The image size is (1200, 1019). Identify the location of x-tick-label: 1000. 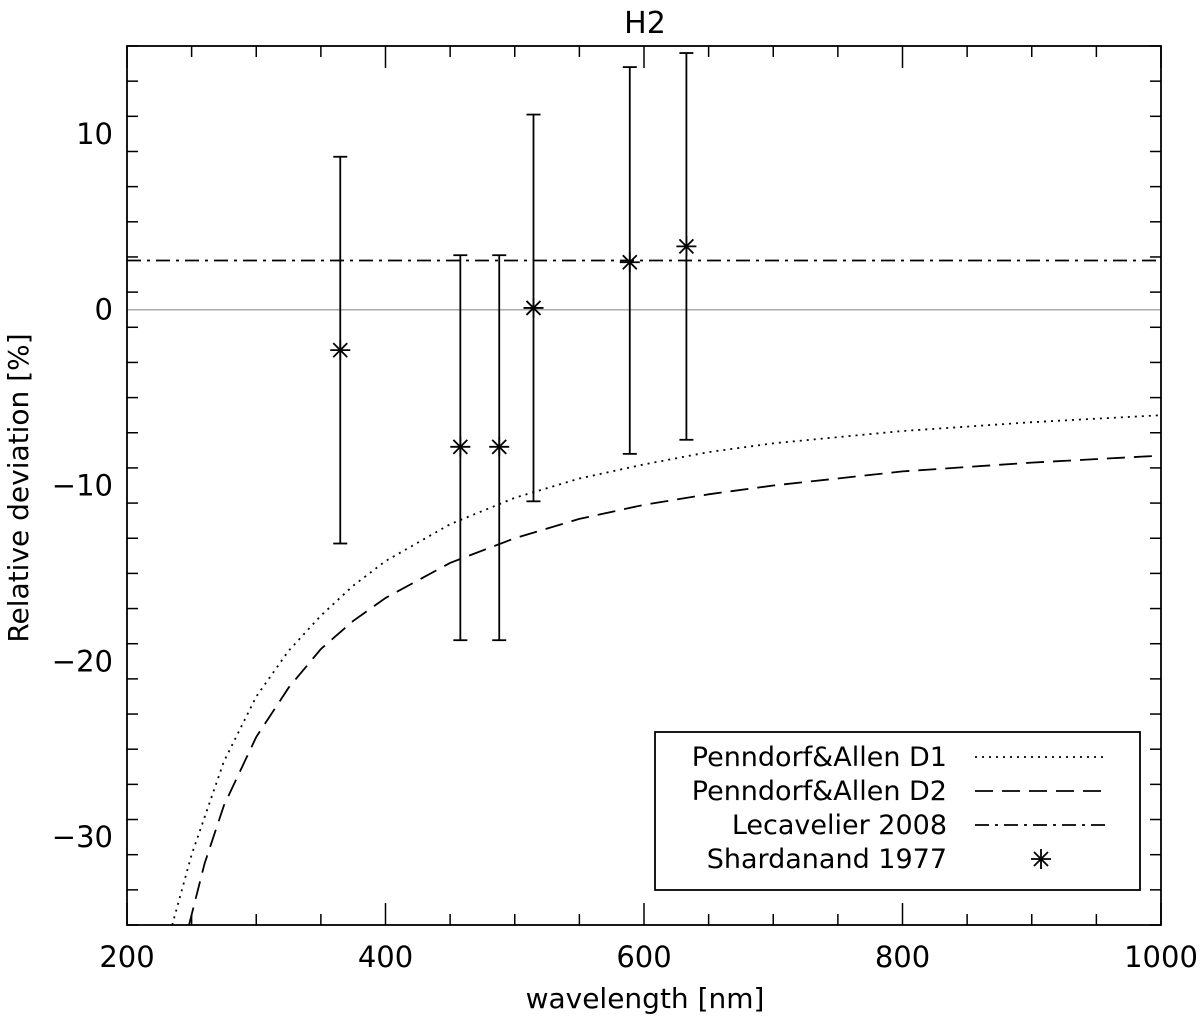
(1161, 957).